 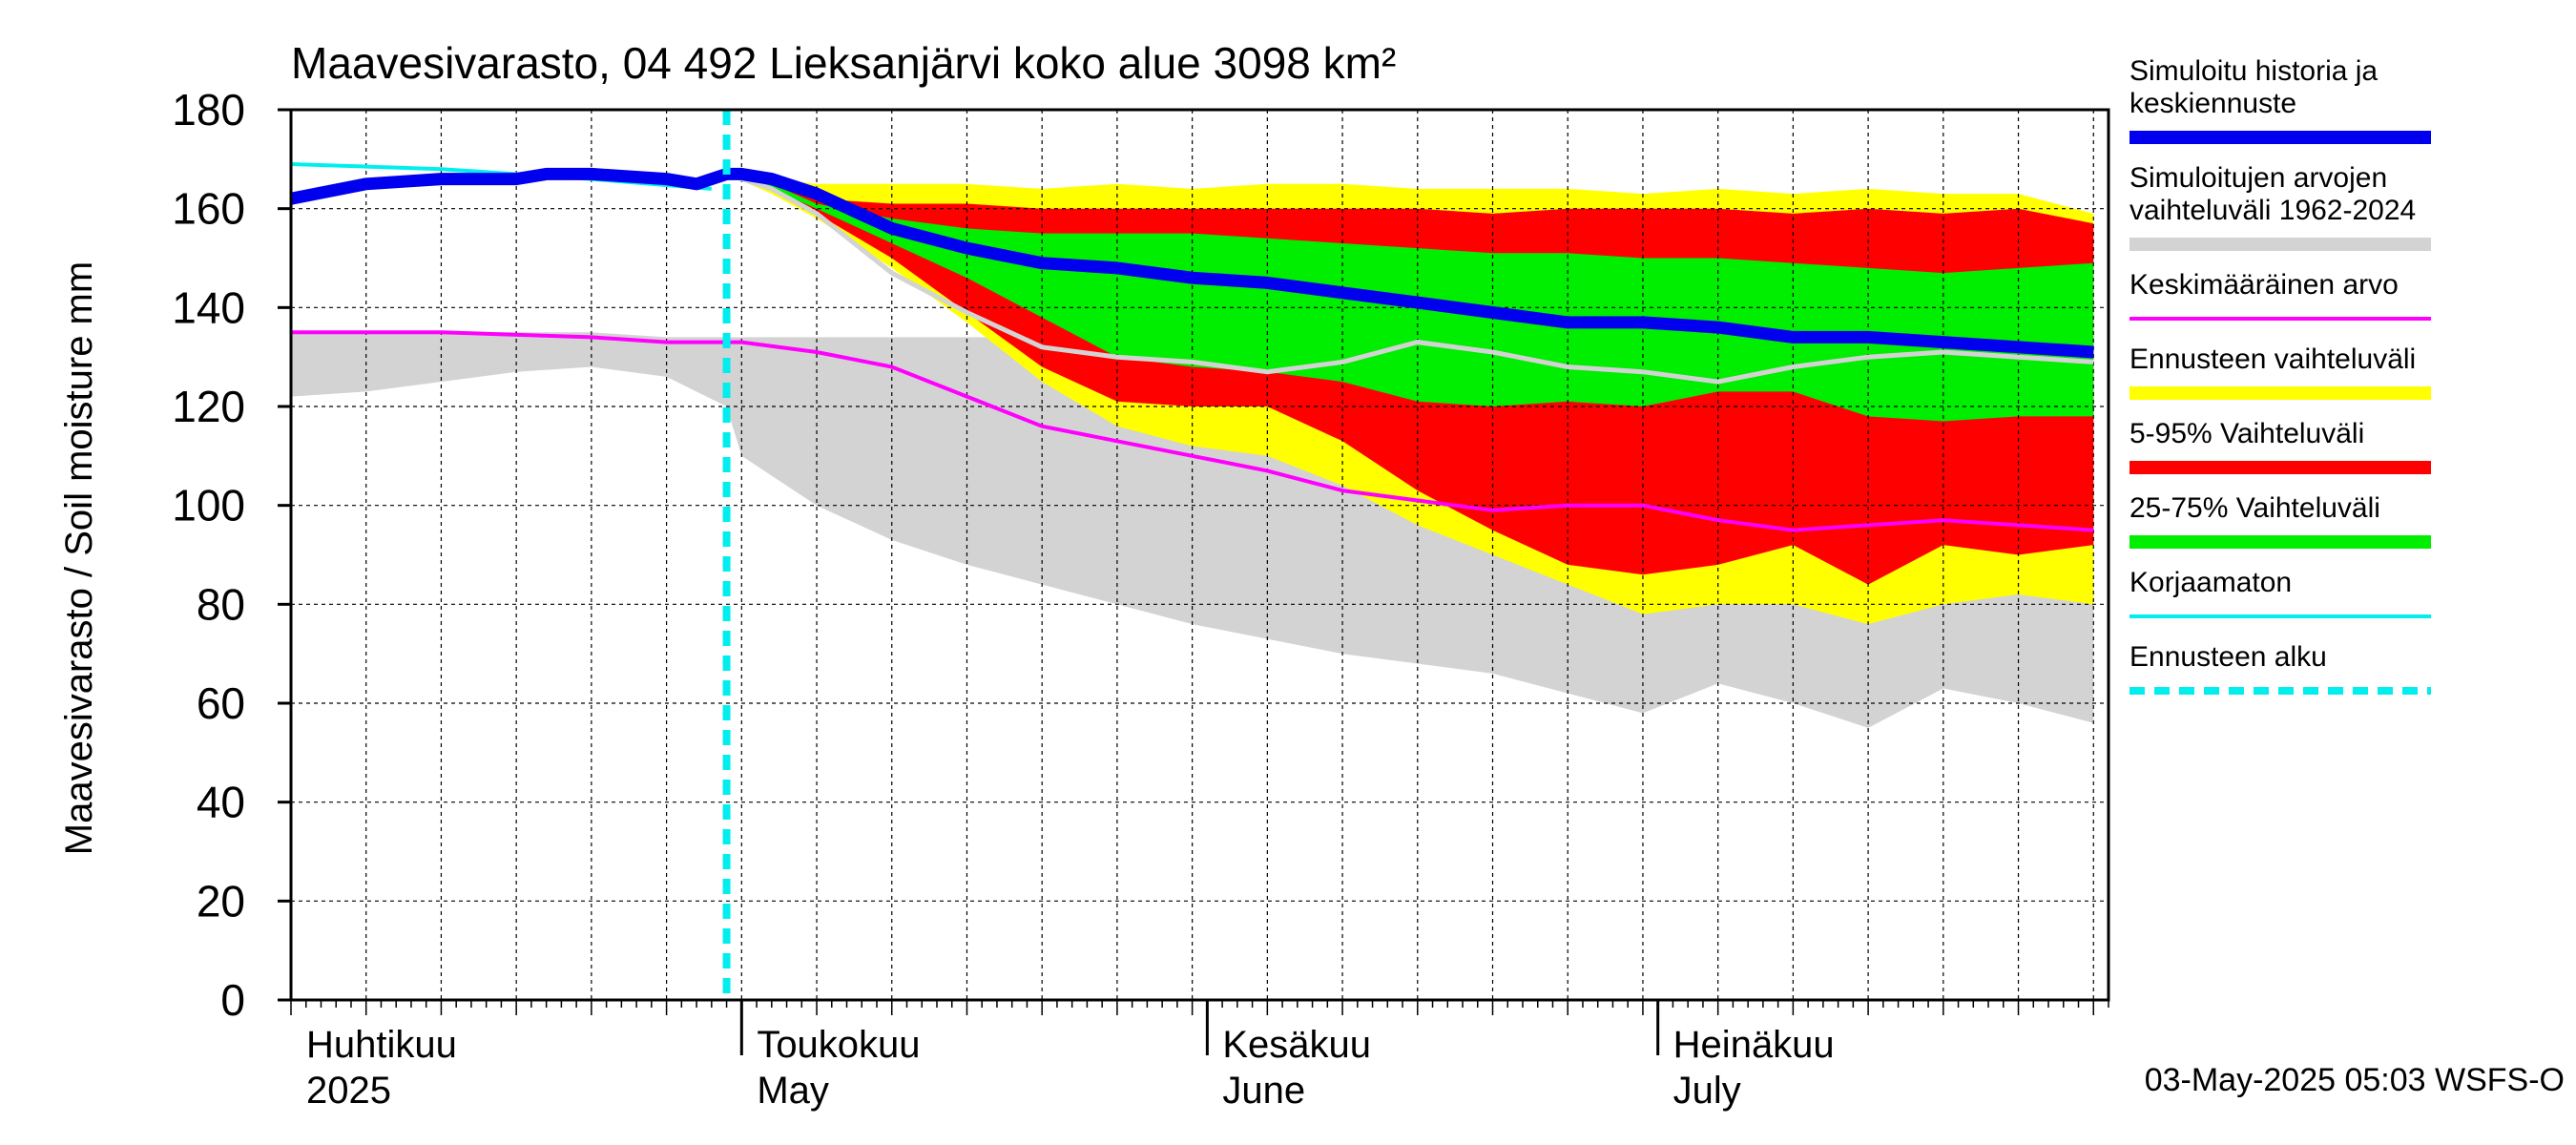 I want to click on y-tick-label-60: 60, so click(x=221, y=703).